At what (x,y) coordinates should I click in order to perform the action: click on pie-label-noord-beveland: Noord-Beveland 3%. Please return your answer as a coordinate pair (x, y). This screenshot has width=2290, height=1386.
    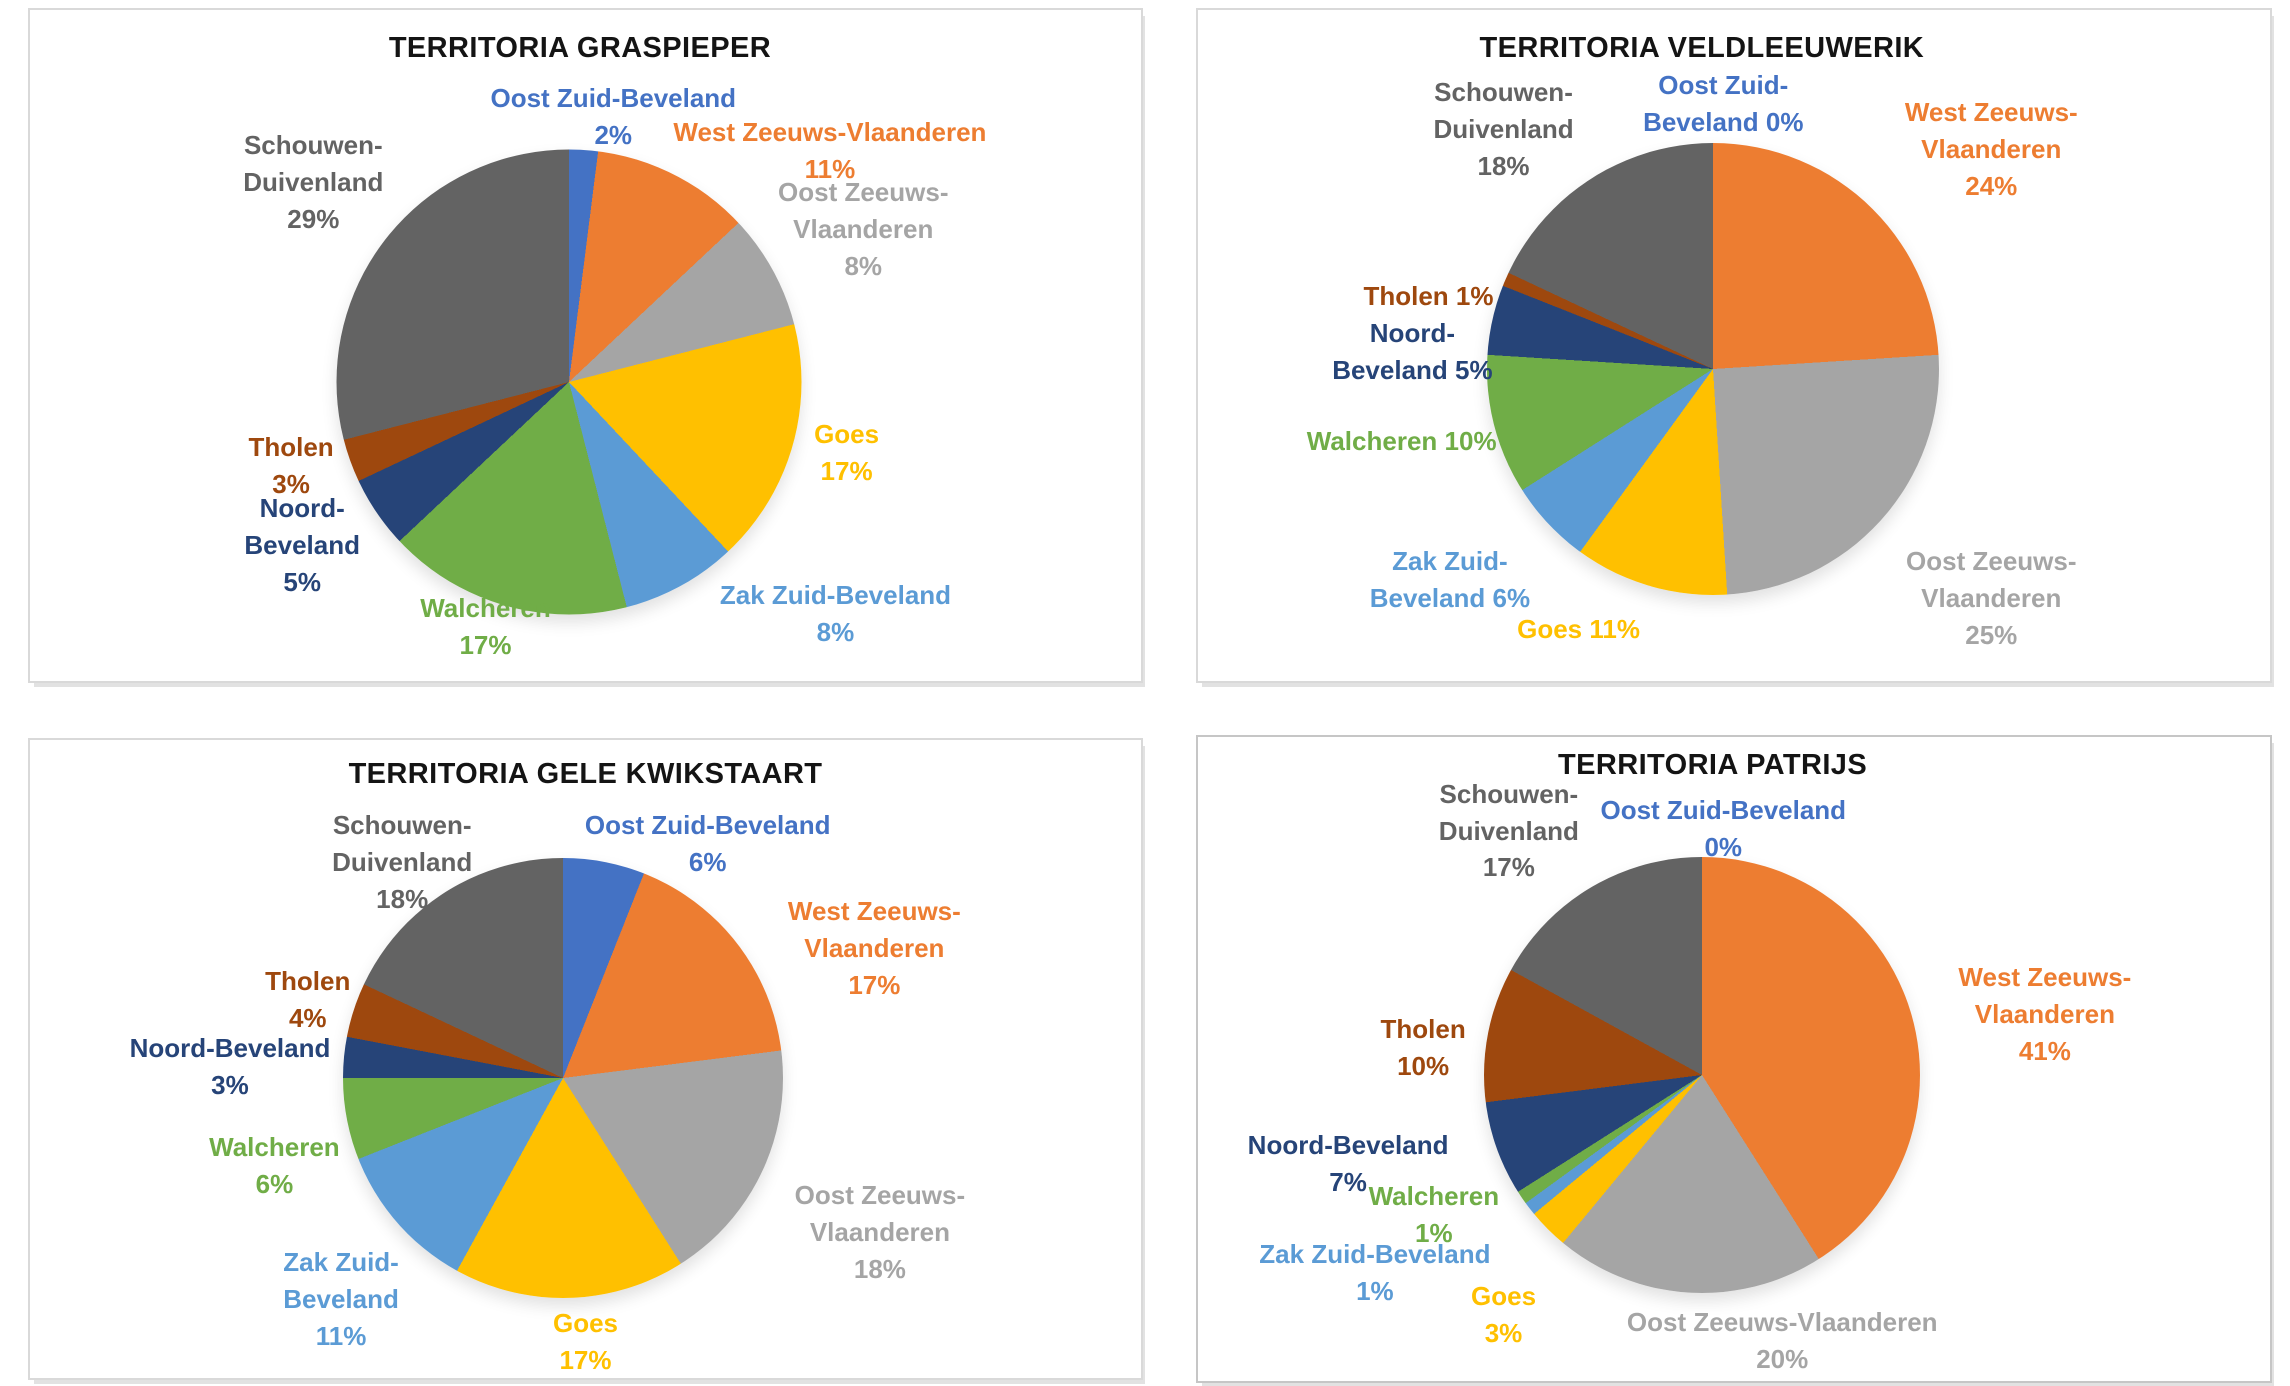
    Looking at the image, I should click on (230, 1067).